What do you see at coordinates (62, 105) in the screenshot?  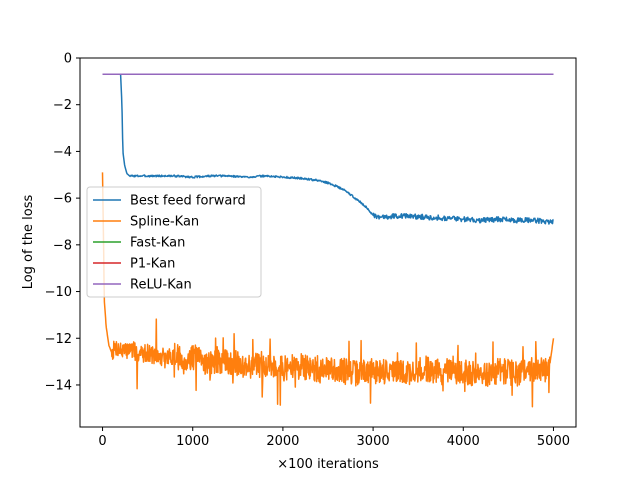 I see `y-tick-label: −2` at bounding box center [62, 105].